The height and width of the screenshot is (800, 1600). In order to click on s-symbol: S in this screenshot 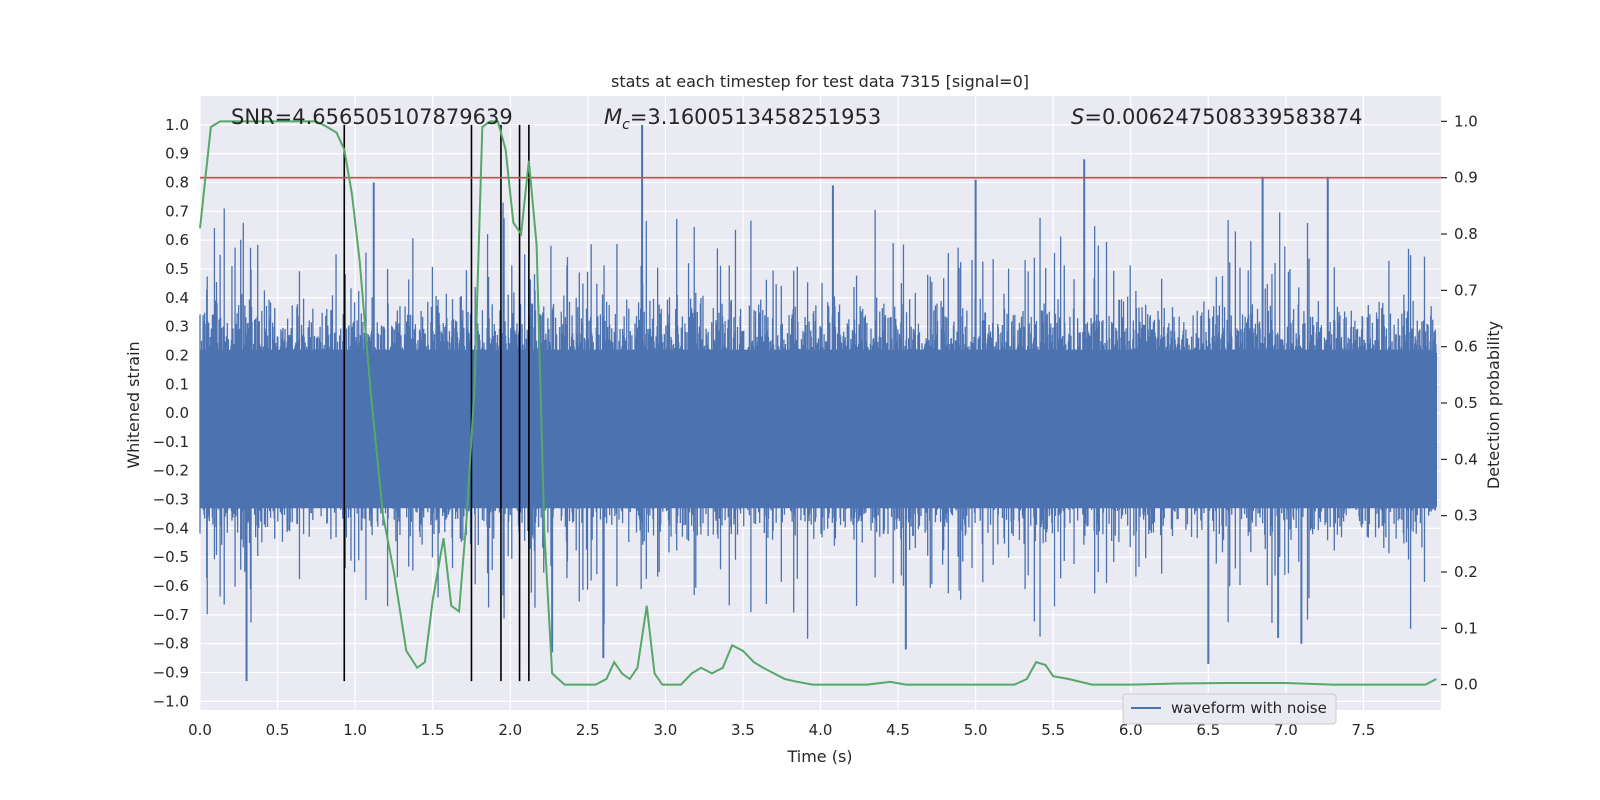, I will do `click(1077, 117)`.